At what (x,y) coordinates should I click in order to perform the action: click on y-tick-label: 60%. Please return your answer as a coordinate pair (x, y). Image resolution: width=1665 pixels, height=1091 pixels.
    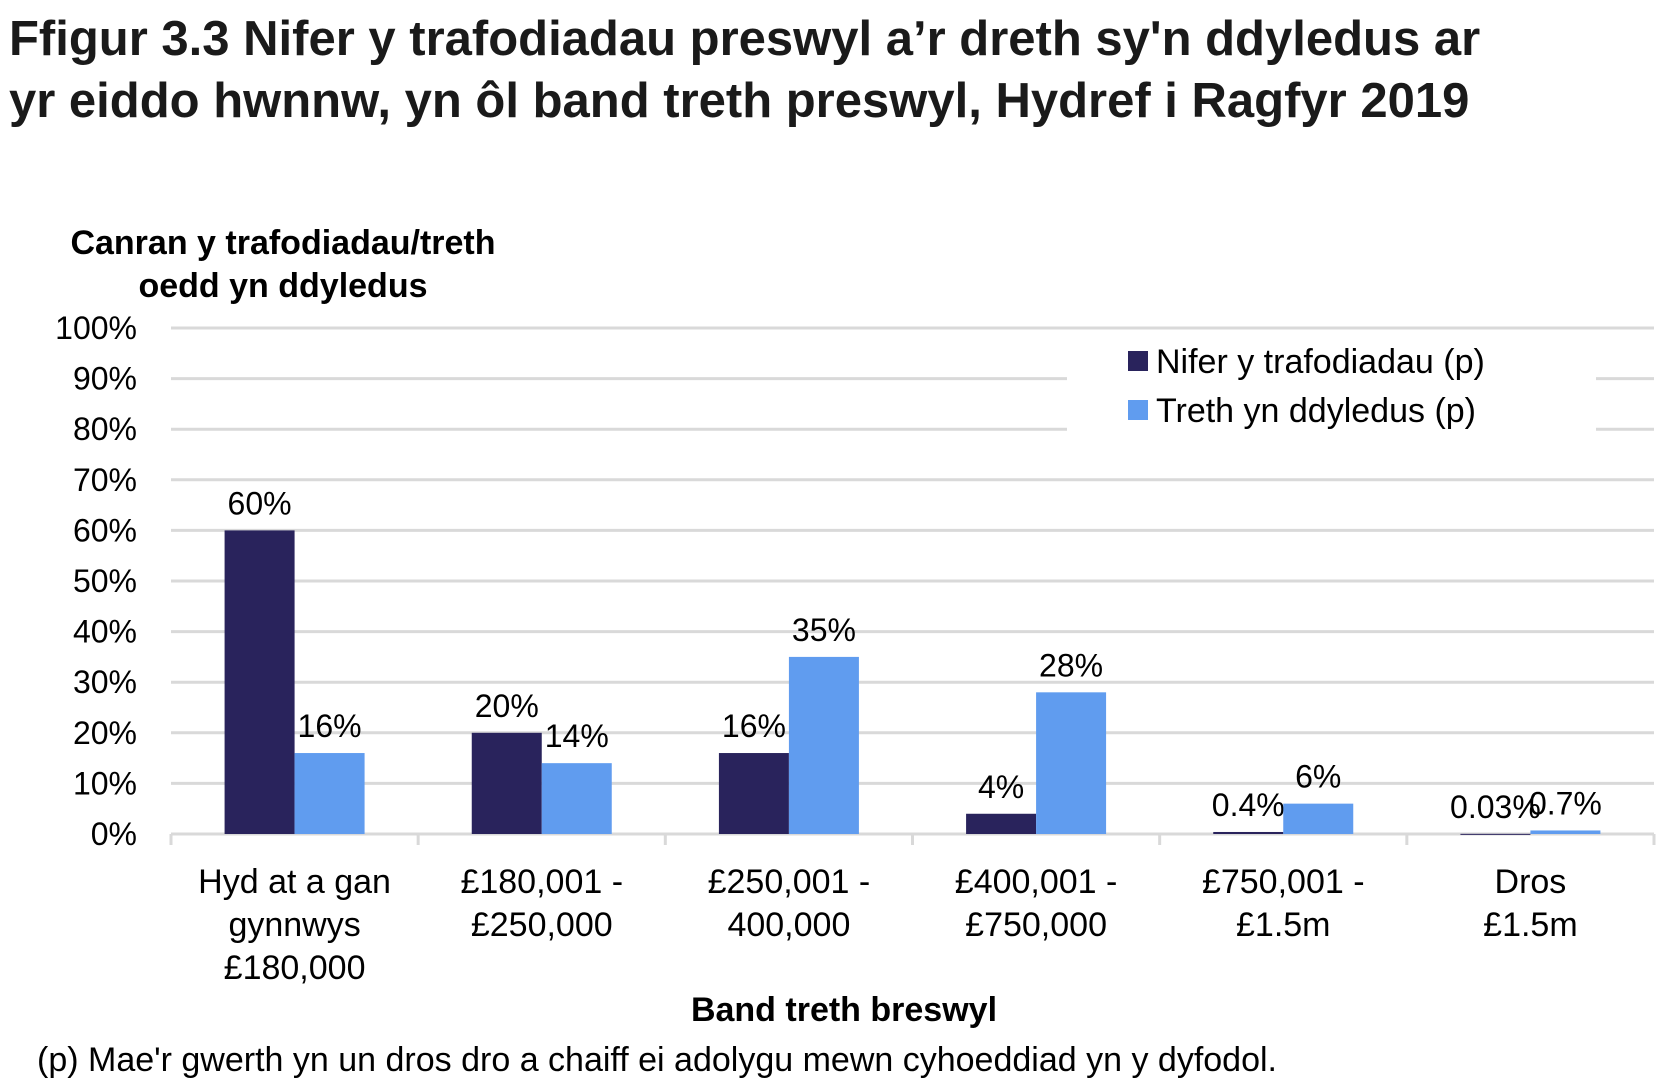
    Looking at the image, I should click on (105, 530).